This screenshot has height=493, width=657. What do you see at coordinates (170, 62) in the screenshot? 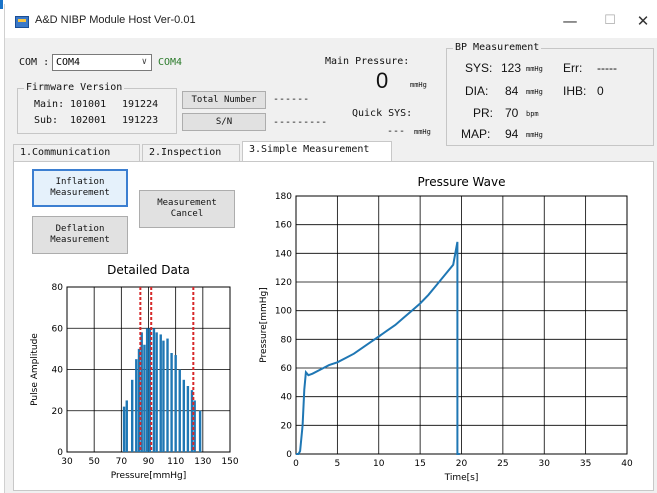
I see `com-status: COM4` at bounding box center [170, 62].